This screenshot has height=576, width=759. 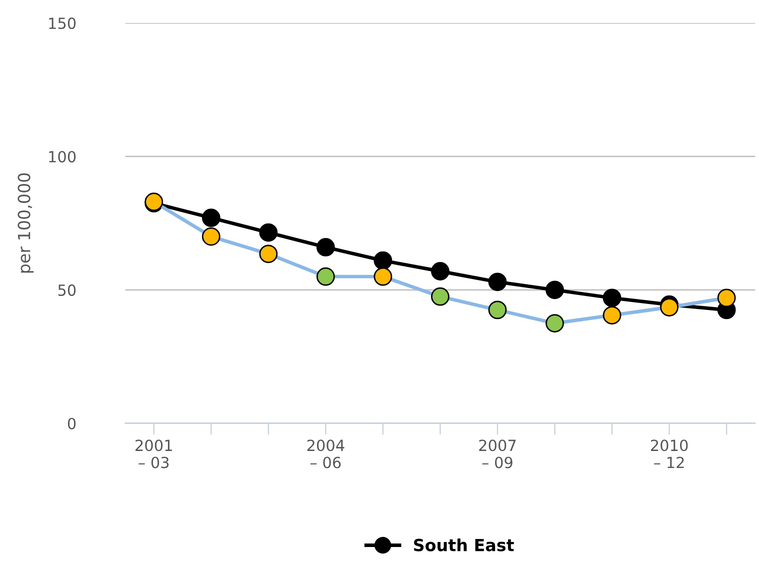 What do you see at coordinates (669, 454) in the screenshot?
I see `x-tick-label: 2010 – 12` at bounding box center [669, 454].